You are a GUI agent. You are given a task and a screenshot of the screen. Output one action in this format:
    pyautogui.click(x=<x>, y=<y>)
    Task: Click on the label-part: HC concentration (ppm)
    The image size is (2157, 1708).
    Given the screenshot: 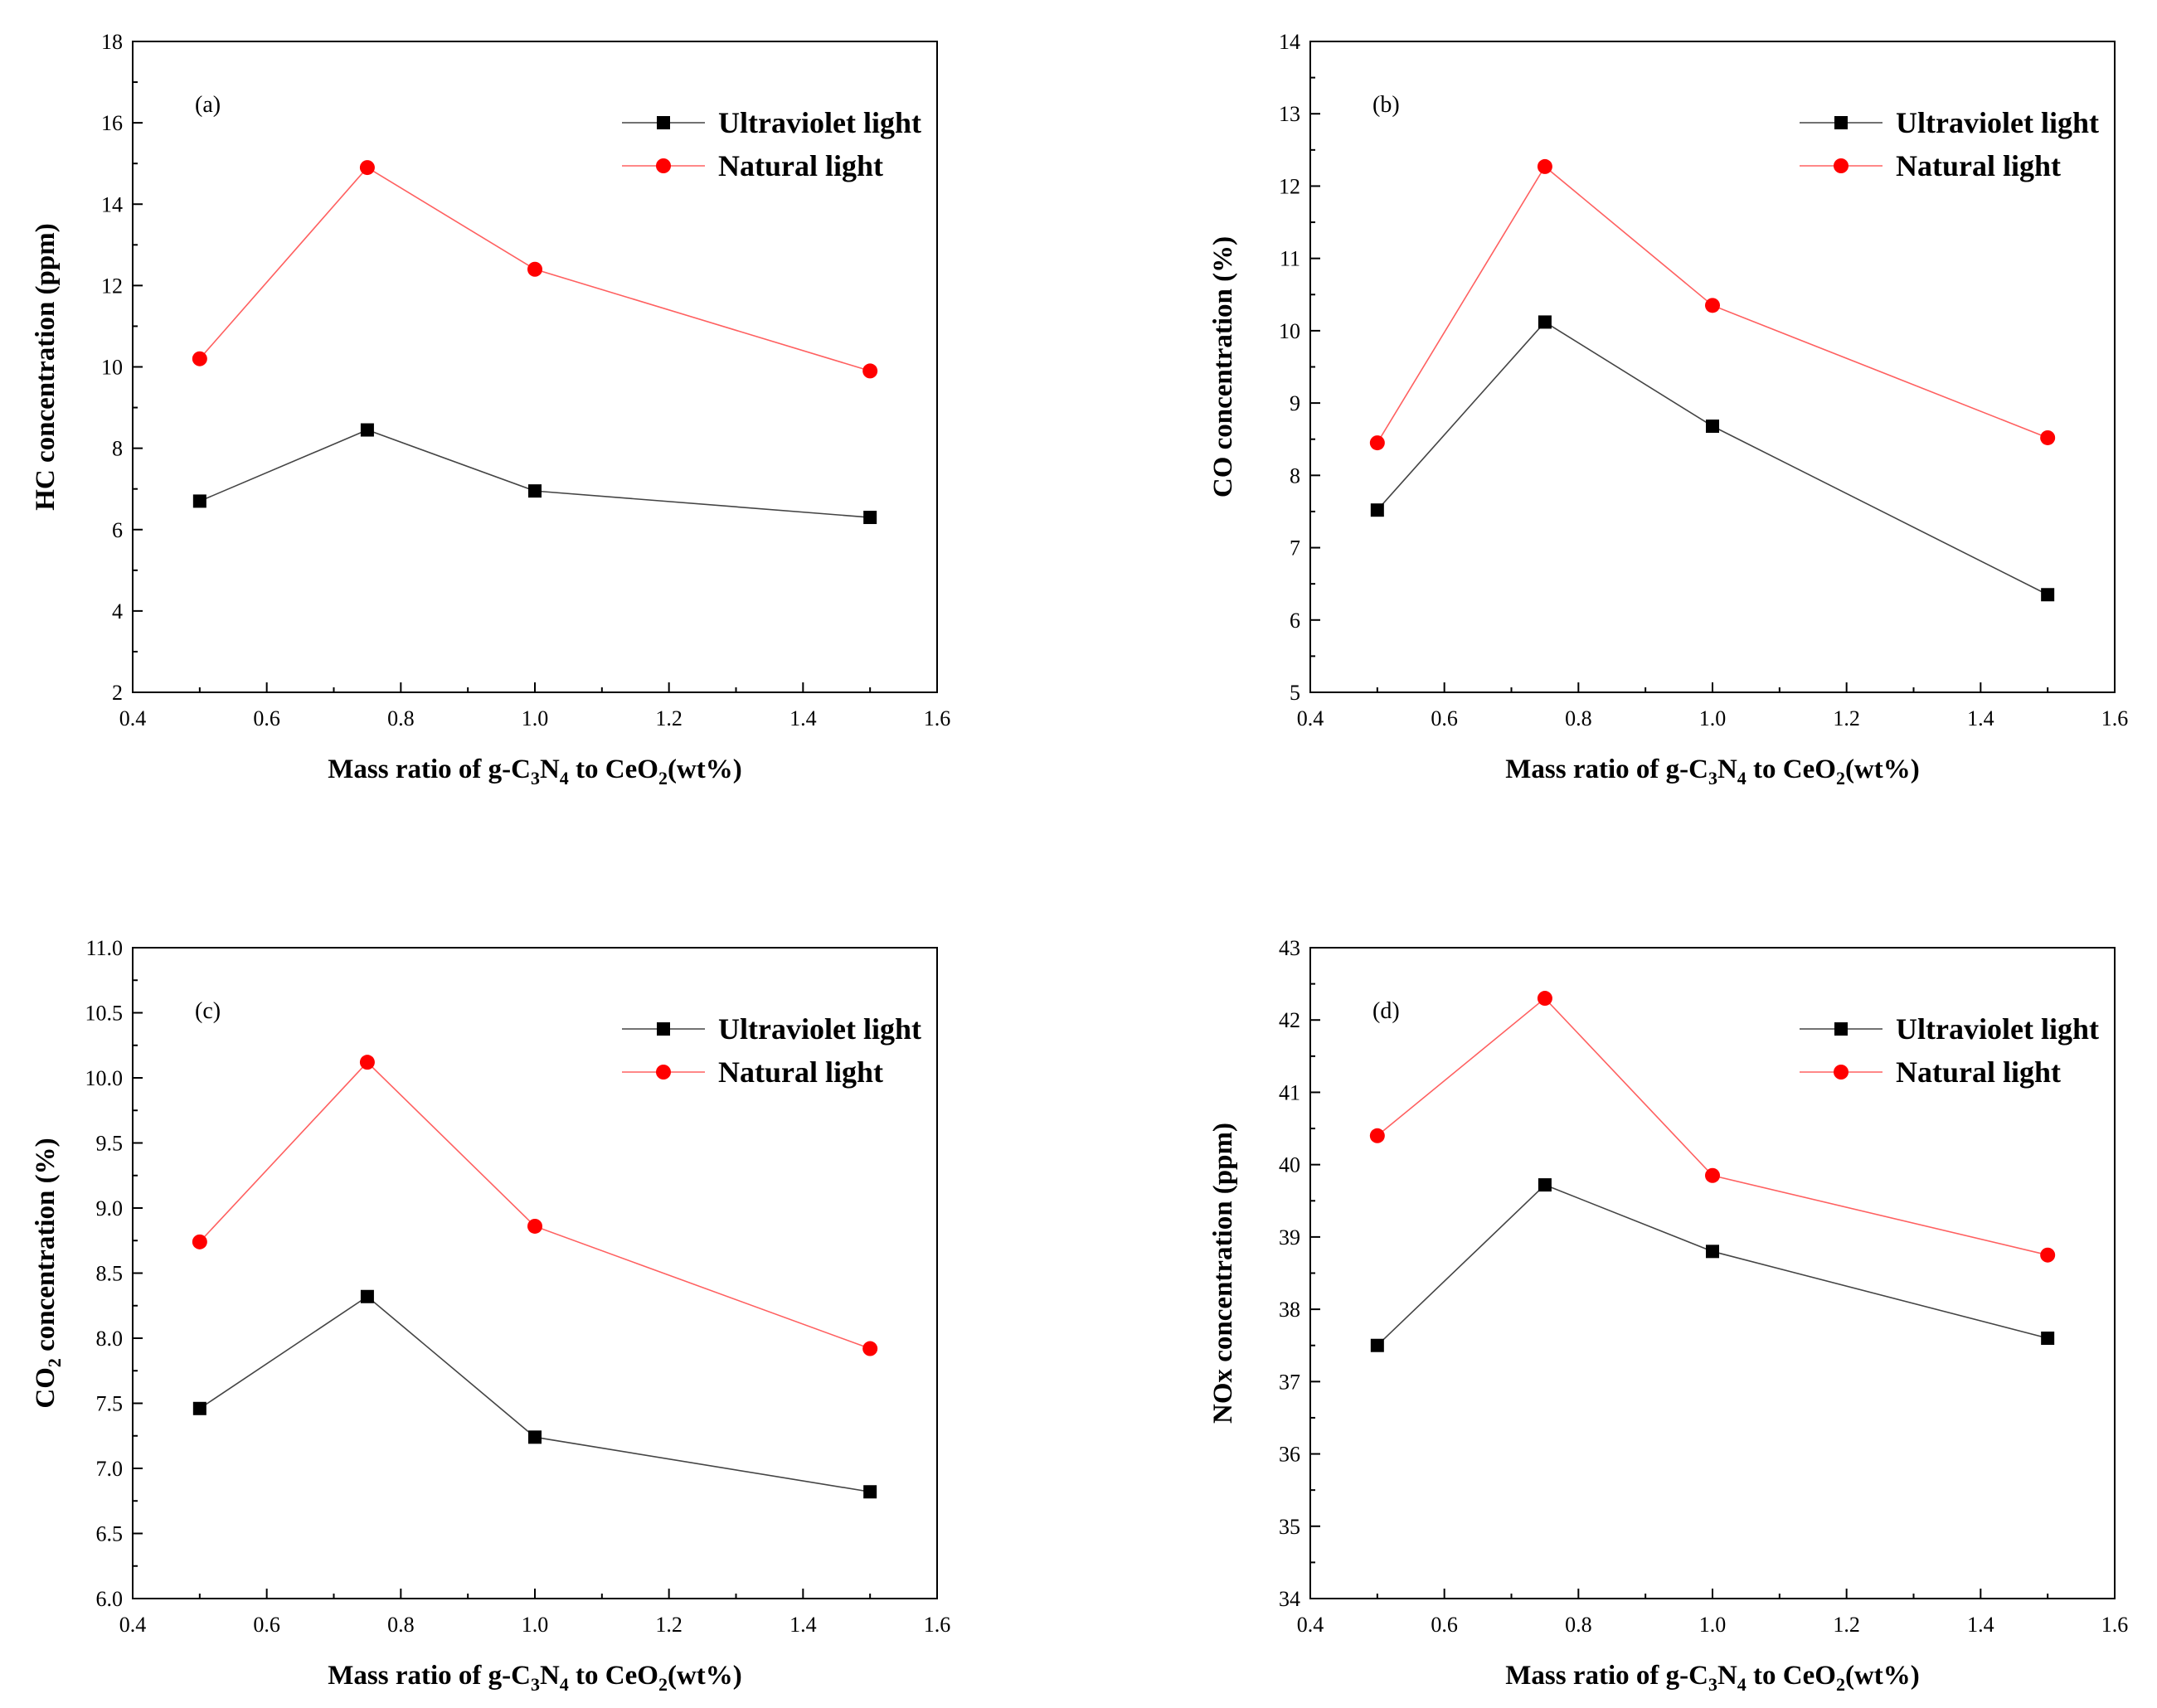 What is the action you would take?
    pyautogui.click(x=46, y=366)
    